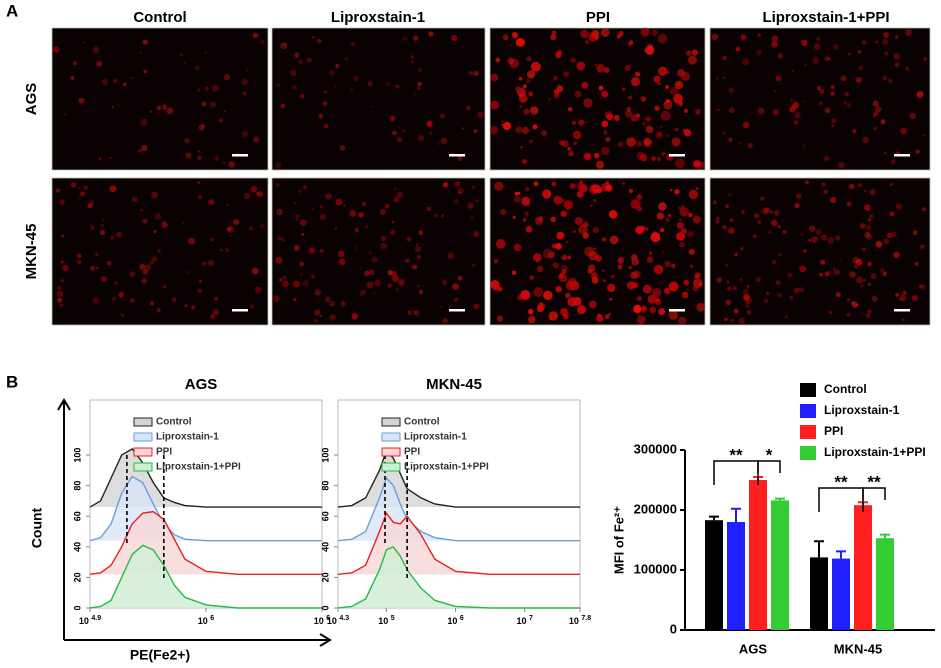  What do you see at coordinates (325, 577) in the screenshot?
I see `y-tick-label: 20` at bounding box center [325, 577].